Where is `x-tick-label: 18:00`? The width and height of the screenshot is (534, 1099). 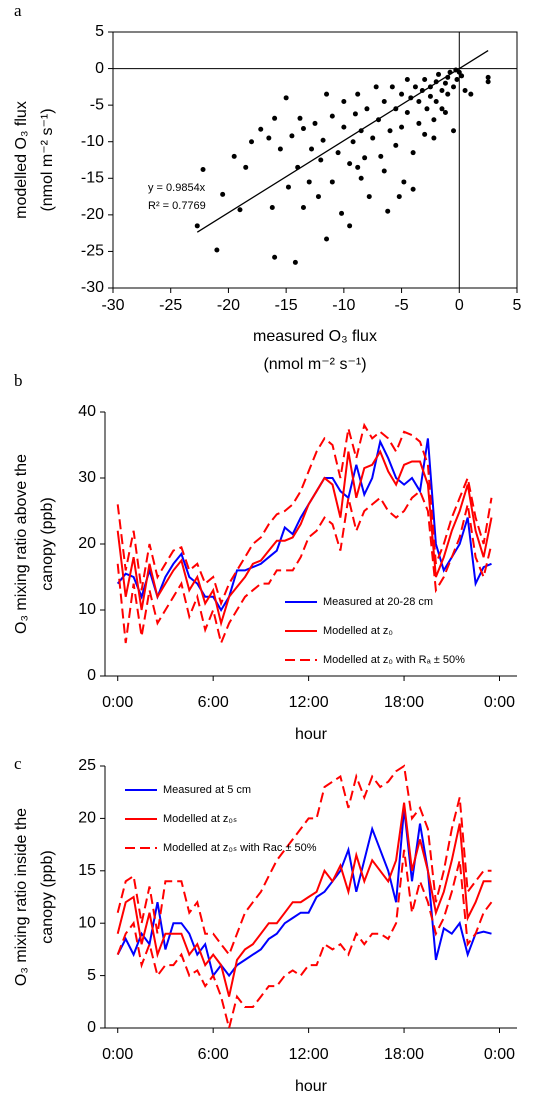 x-tick-label: 18:00 is located at coordinates (404, 702).